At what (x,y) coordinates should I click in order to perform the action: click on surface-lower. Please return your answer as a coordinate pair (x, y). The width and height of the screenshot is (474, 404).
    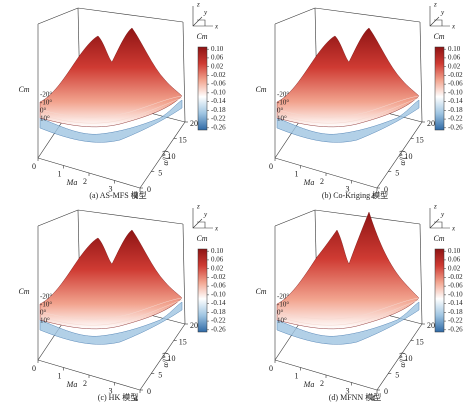
    Looking at the image, I should click on (348, 121).